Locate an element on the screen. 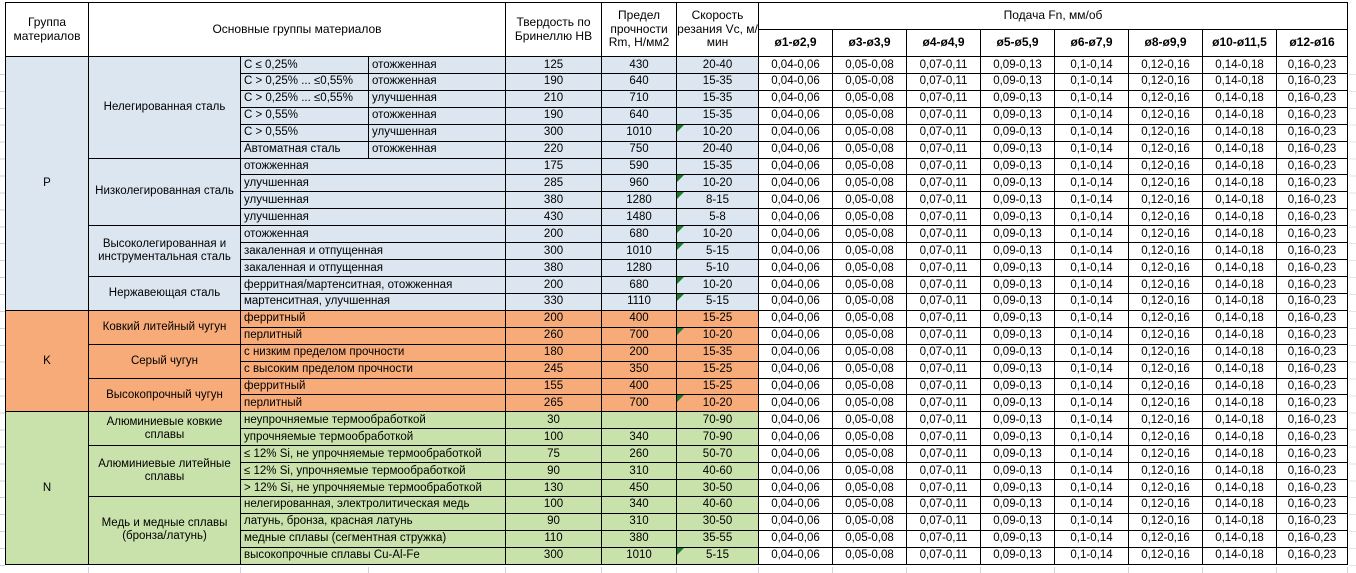  strength-cell: 1010 is located at coordinates (639, 132).